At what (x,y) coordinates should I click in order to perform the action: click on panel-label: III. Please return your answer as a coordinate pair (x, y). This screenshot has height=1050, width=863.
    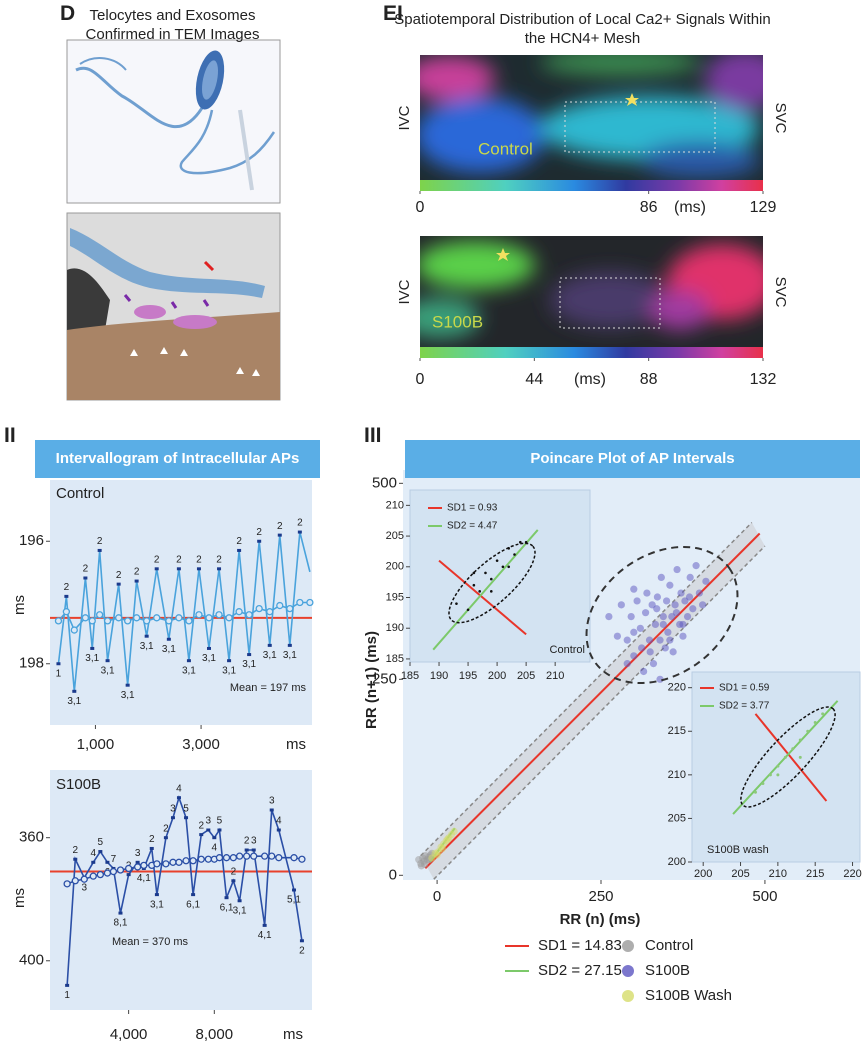
    Looking at the image, I should click on (373, 435).